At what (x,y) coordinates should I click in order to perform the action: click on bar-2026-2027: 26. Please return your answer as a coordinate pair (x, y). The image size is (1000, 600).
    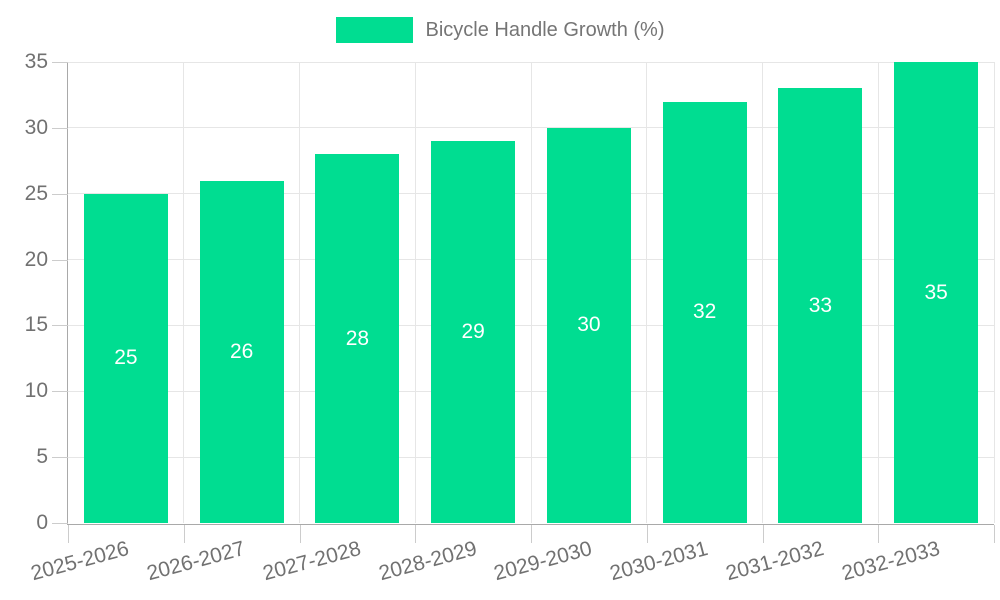
    Looking at the image, I should click on (241, 351).